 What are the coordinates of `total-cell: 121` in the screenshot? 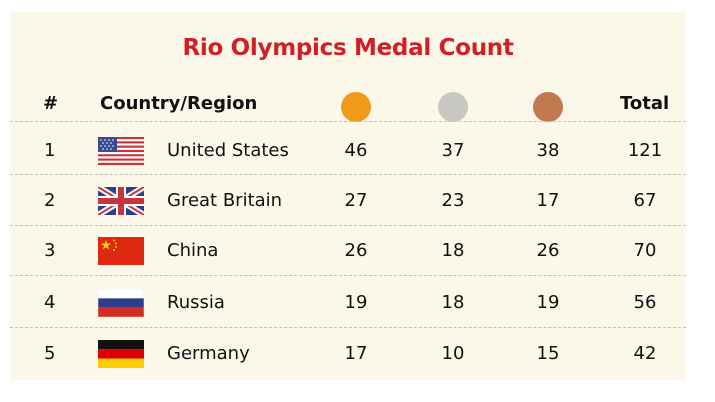 It's located at (645, 150).